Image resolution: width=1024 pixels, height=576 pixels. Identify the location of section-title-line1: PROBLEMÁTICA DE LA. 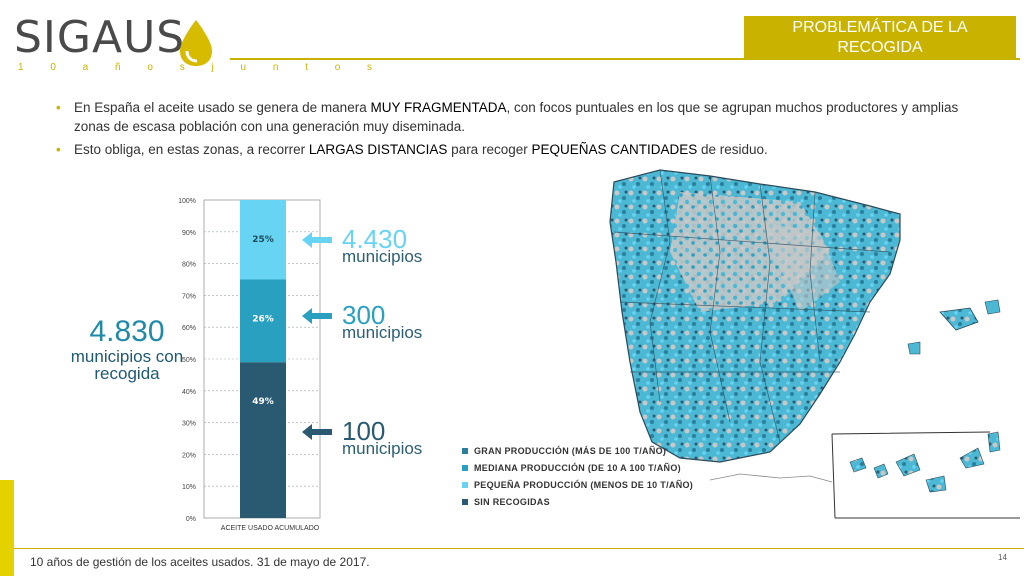
(880, 27).